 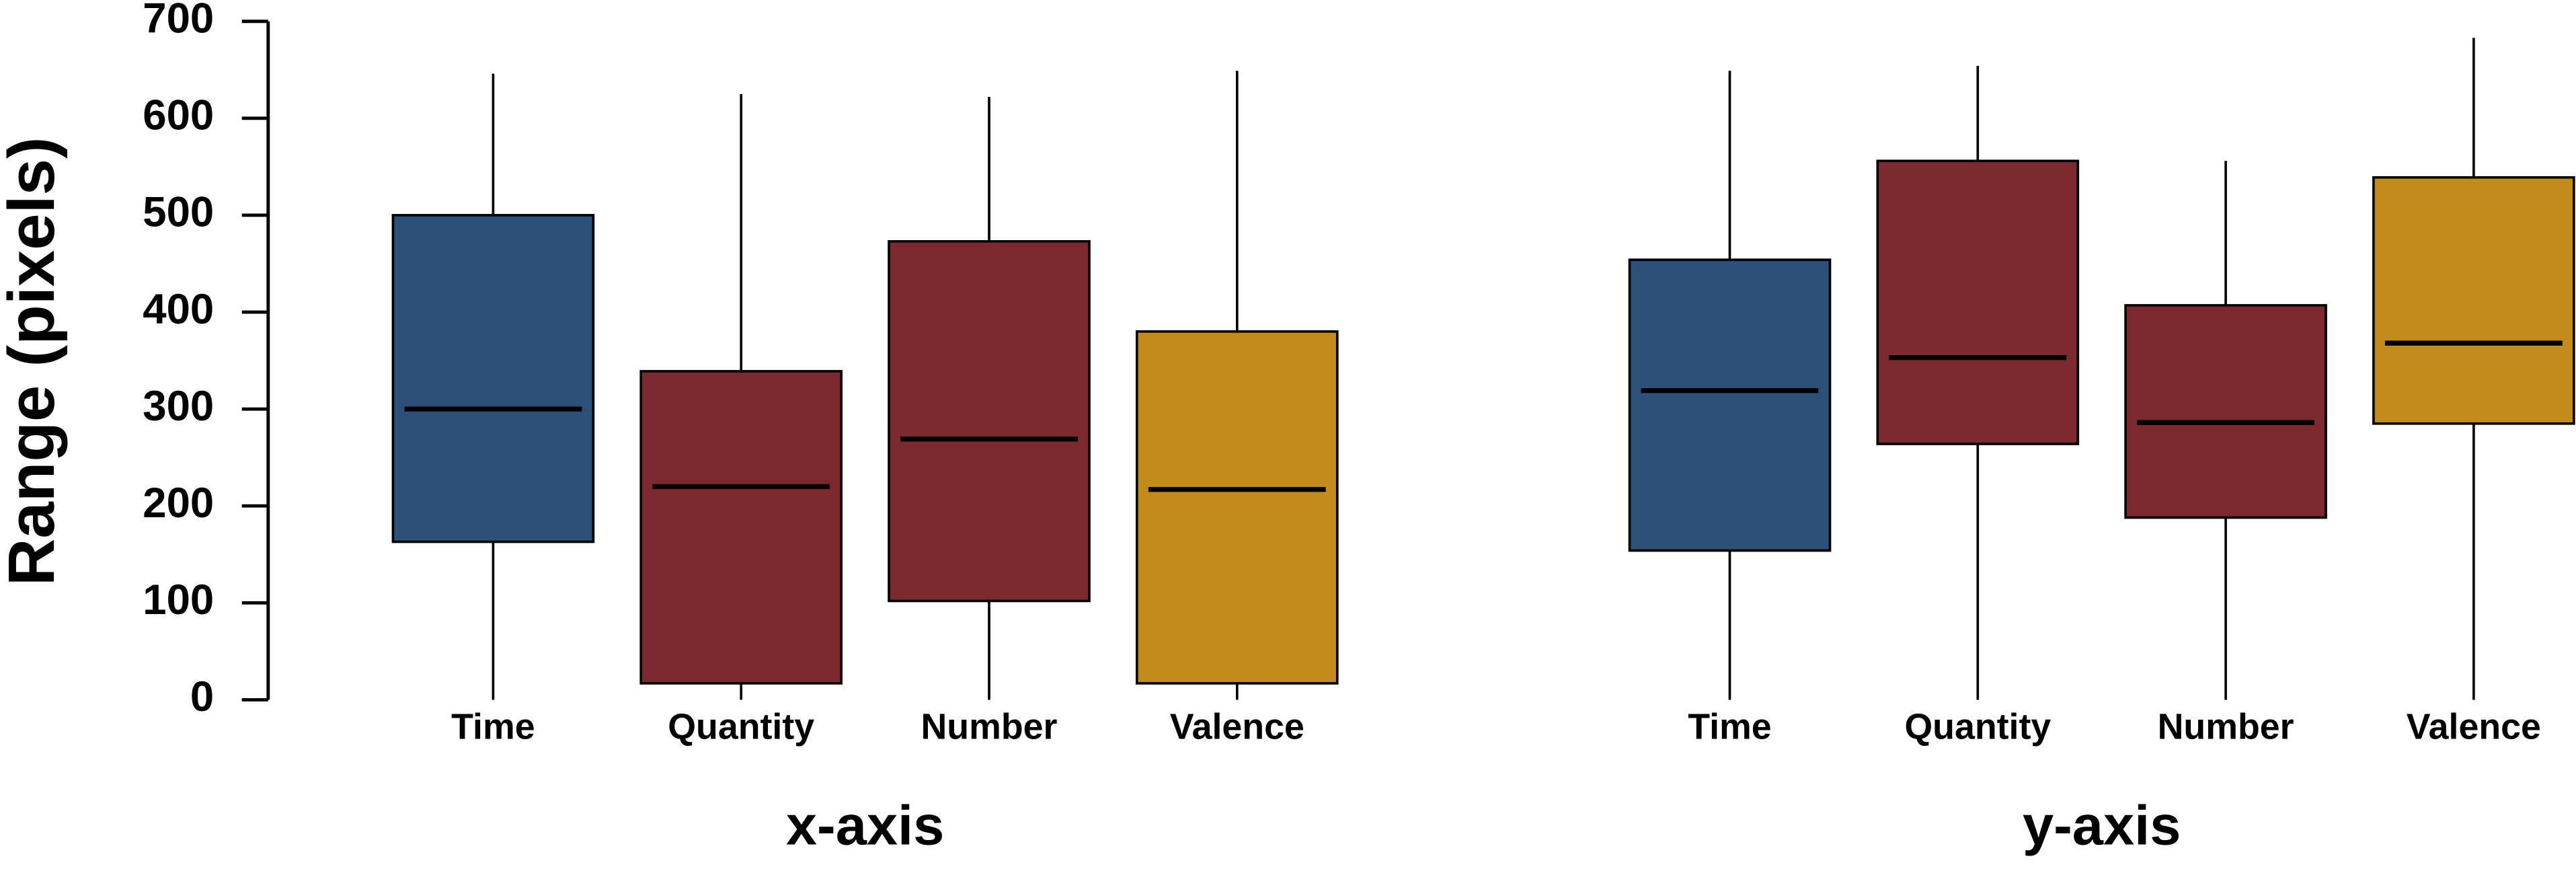 I want to click on y-tick-label: 100, so click(x=178, y=600).